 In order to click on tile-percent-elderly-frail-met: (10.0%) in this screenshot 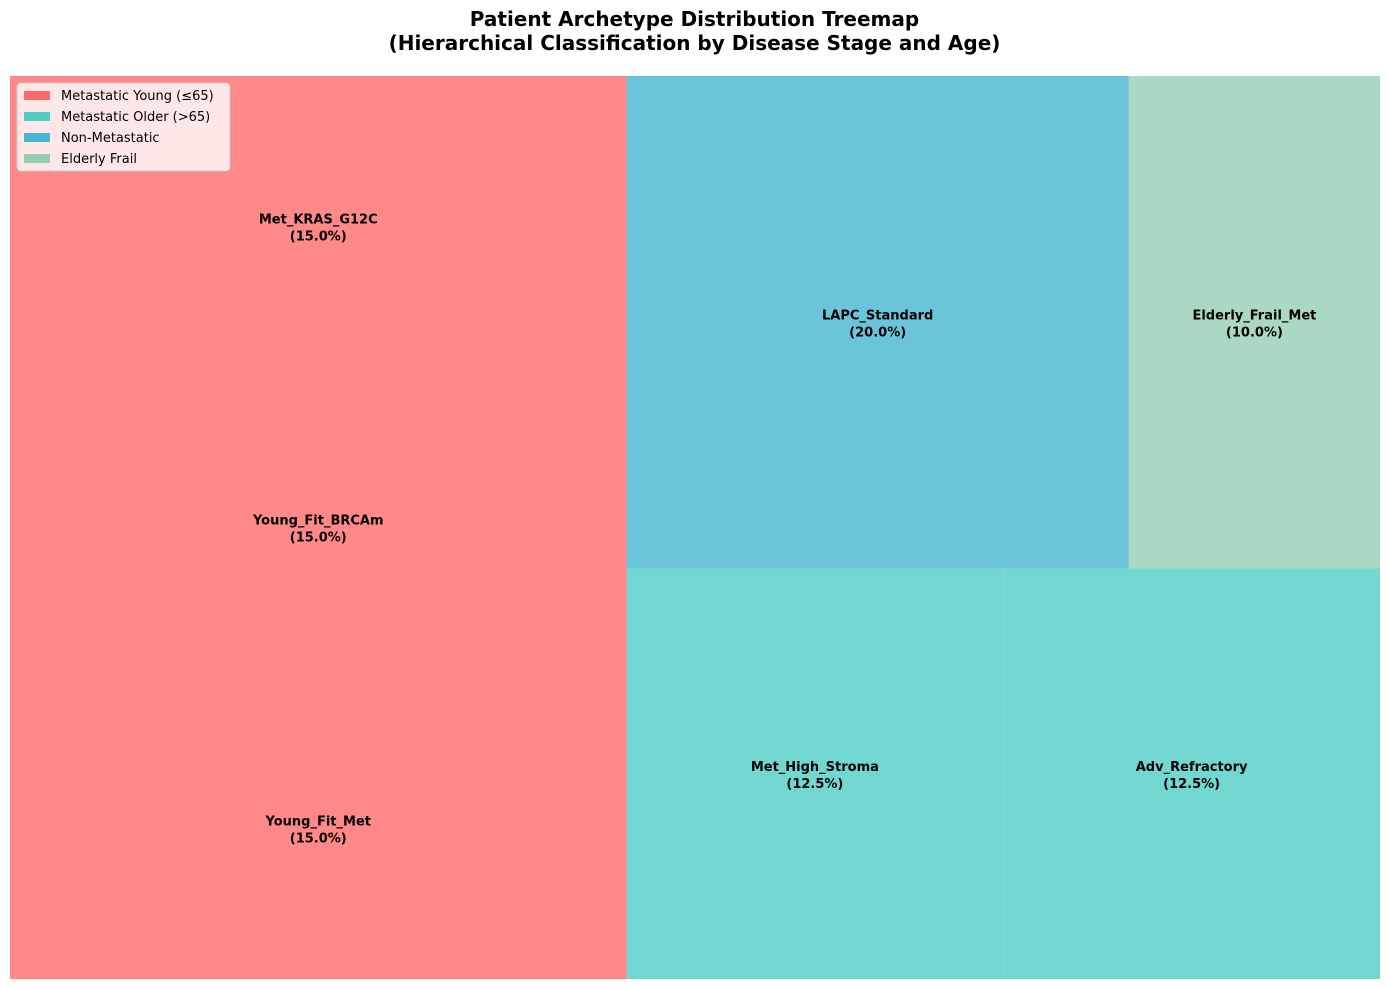, I will do `click(1254, 332)`.